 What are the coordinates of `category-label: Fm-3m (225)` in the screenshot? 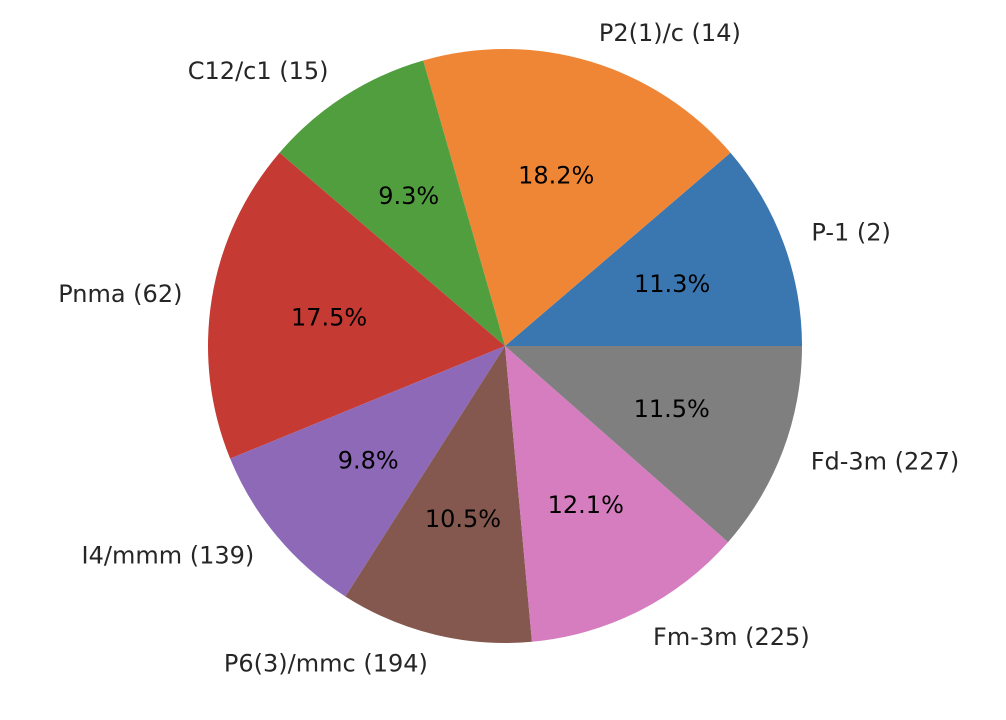 It's located at (731, 637).